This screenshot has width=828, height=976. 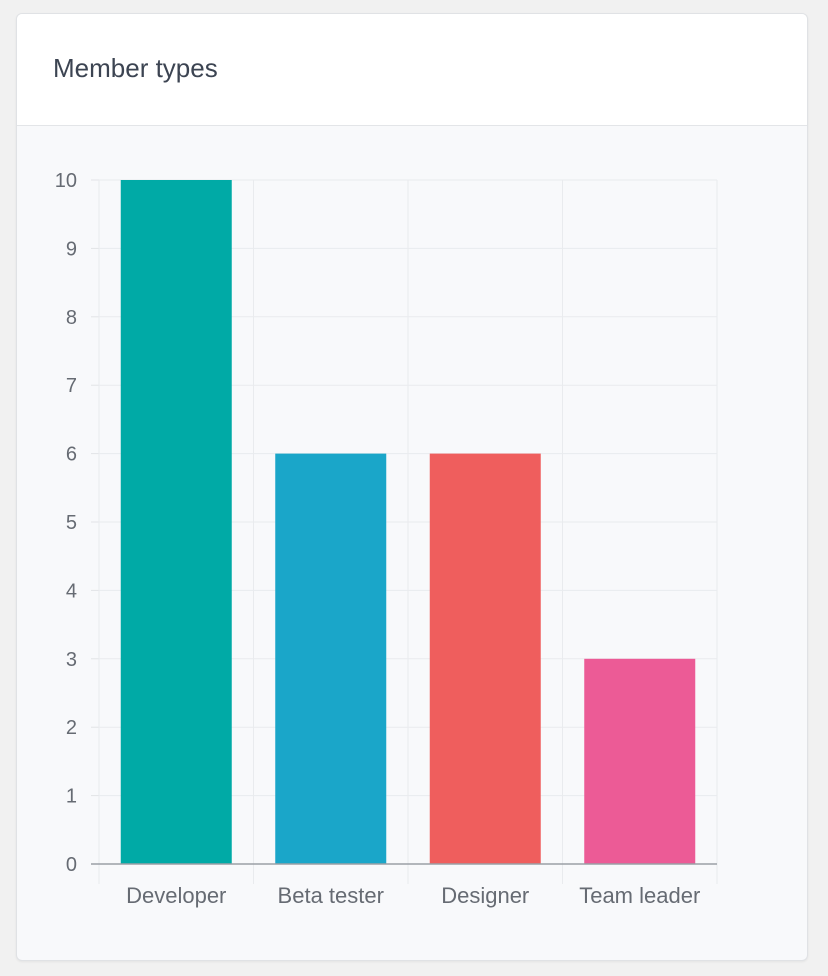 What do you see at coordinates (331, 895) in the screenshot?
I see `x-tick-label: Beta tester` at bounding box center [331, 895].